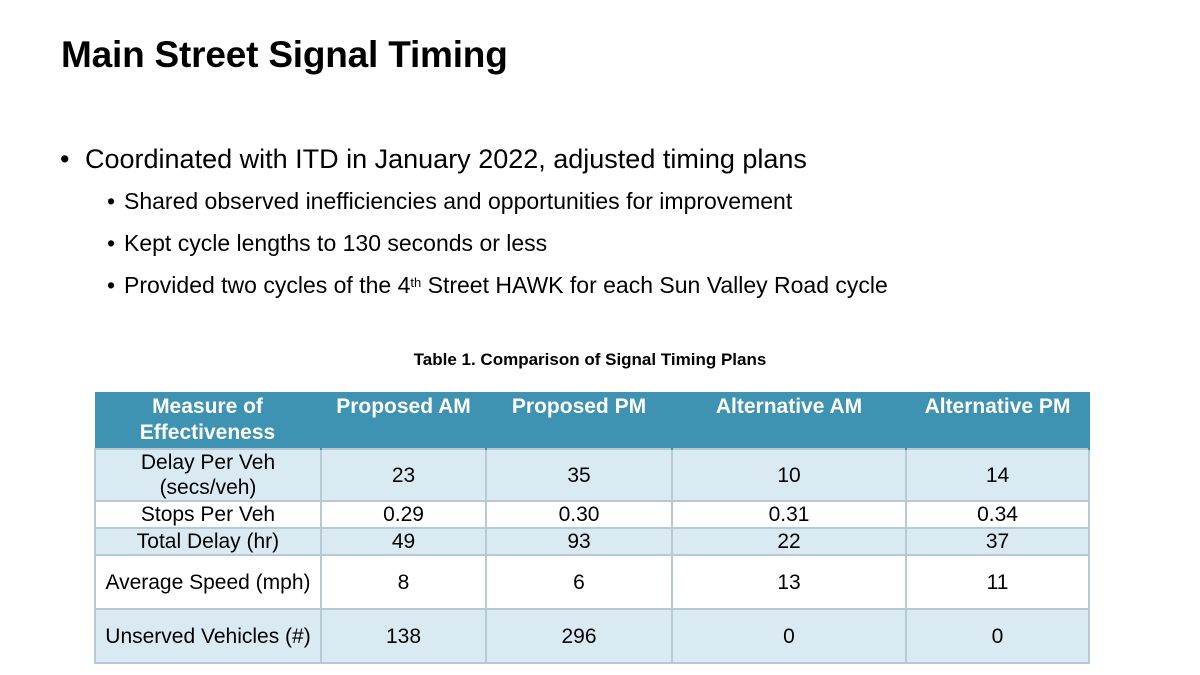 The height and width of the screenshot is (675, 1200). What do you see at coordinates (579, 420) in the screenshot?
I see `column-header: Proposed PM` at bounding box center [579, 420].